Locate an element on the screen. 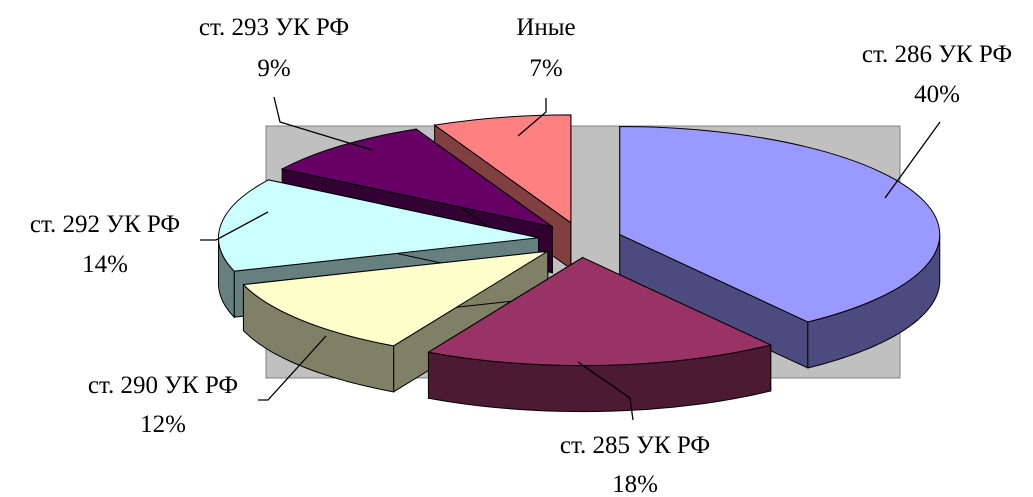 The height and width of the screenshot is (497, 1033). slice-value-st286: 40% is located at coordinates (937, 94).